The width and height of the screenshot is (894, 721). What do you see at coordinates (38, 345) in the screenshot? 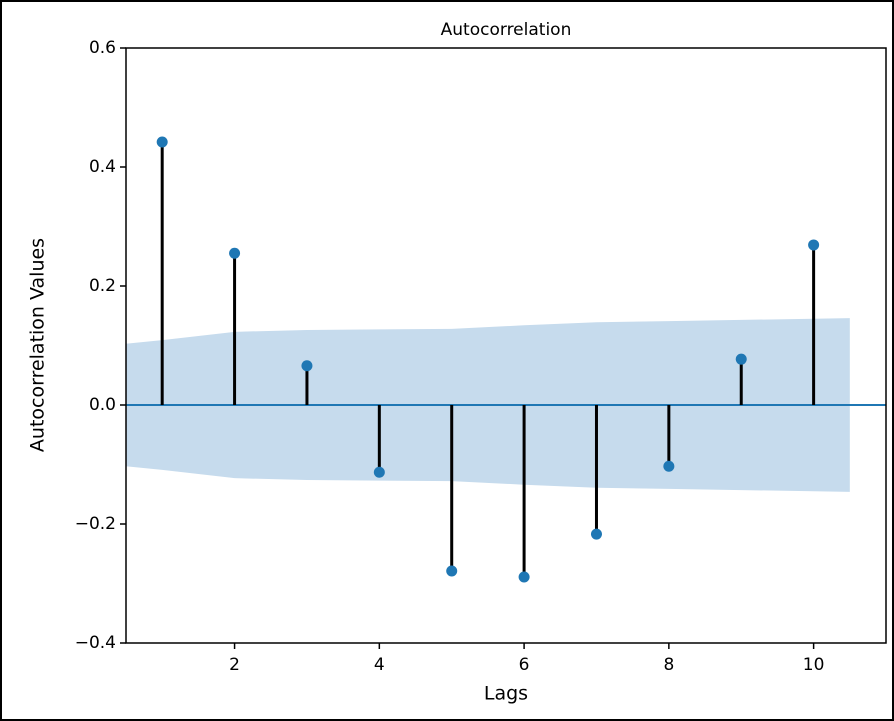
I see `y-axis-label: Autocorrelation Values` at bounding box center [38, 345].